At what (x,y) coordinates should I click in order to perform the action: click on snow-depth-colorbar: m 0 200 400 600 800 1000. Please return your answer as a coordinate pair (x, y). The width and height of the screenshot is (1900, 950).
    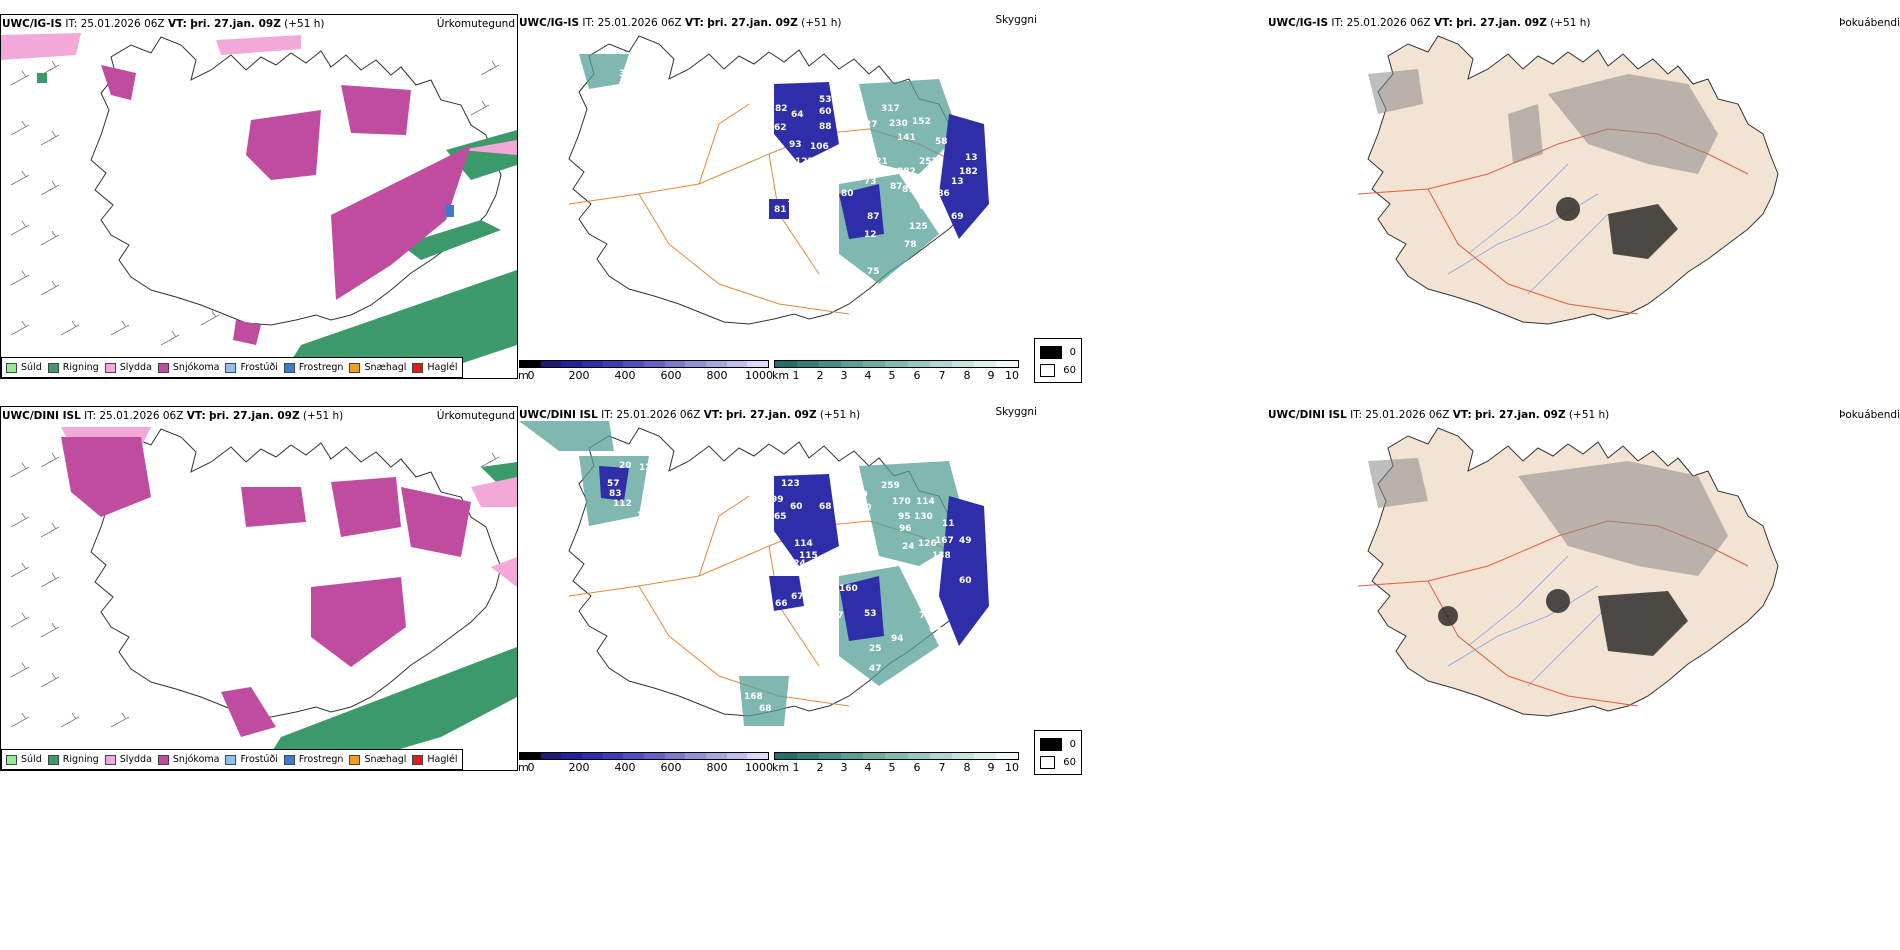
    Looking at the image, I should click on (645, 371).